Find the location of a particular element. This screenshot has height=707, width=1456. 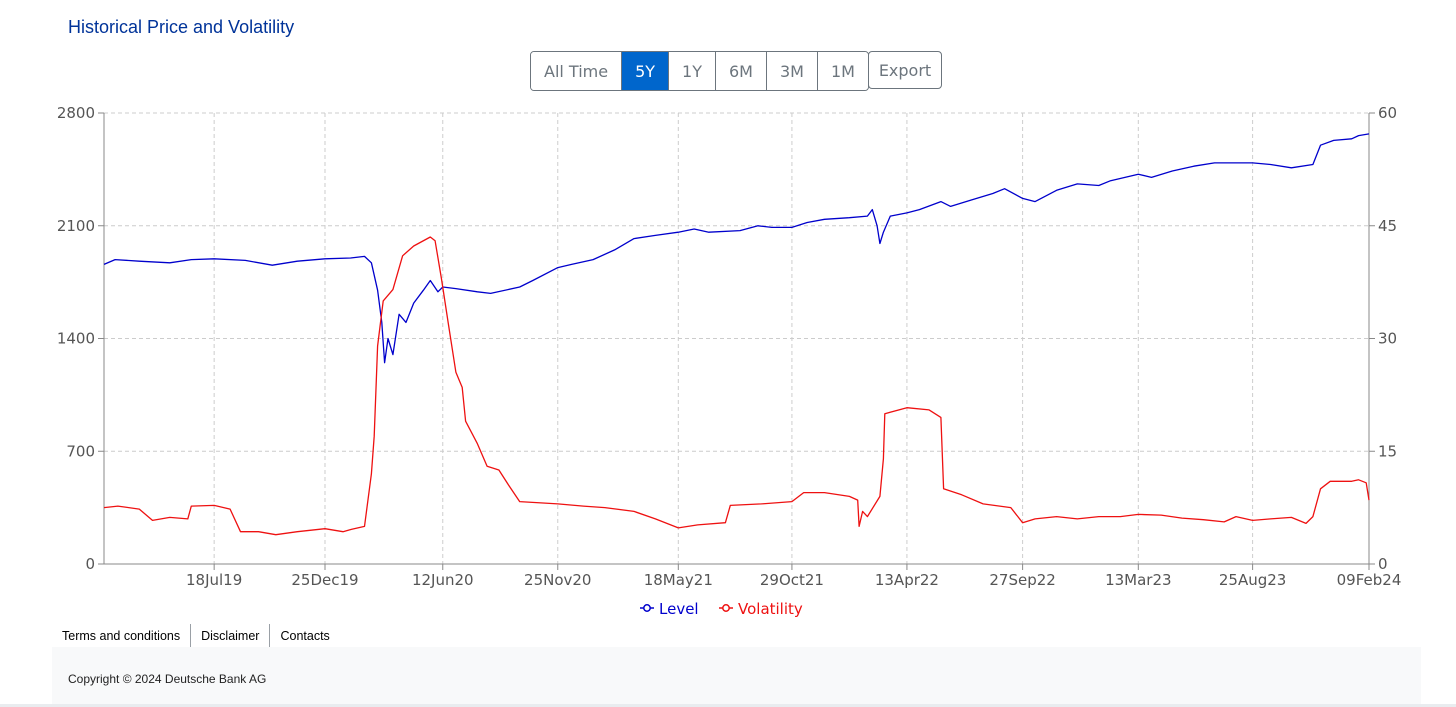

legend-marker-volatility is located at coordinates (726, 608).